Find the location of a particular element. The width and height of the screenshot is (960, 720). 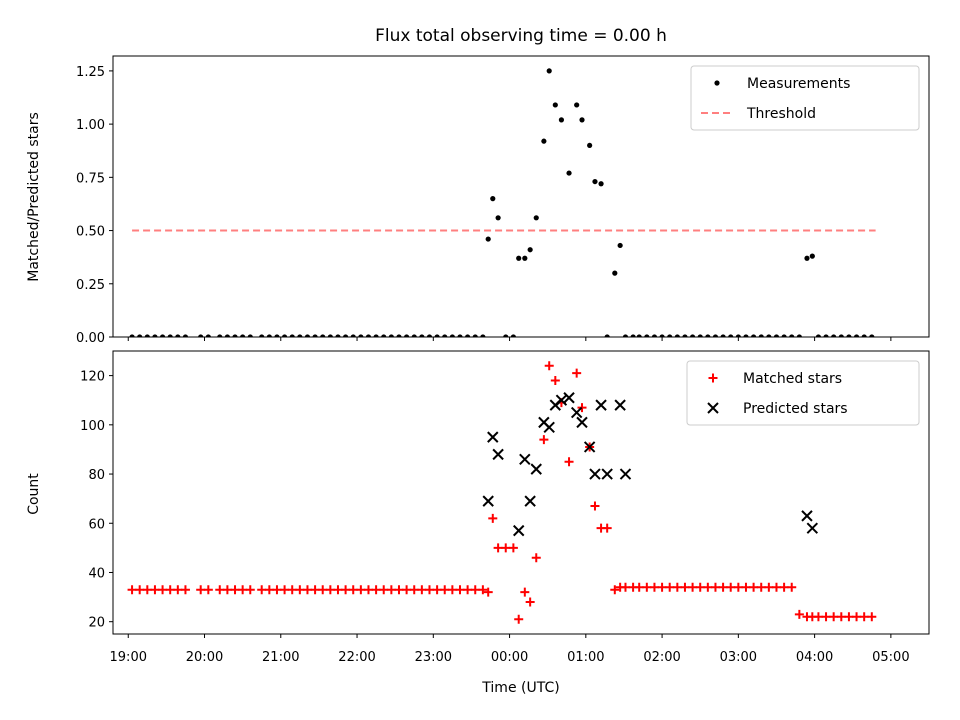

top-ytick-label: 0.50 is located at coordinates (90, 232).